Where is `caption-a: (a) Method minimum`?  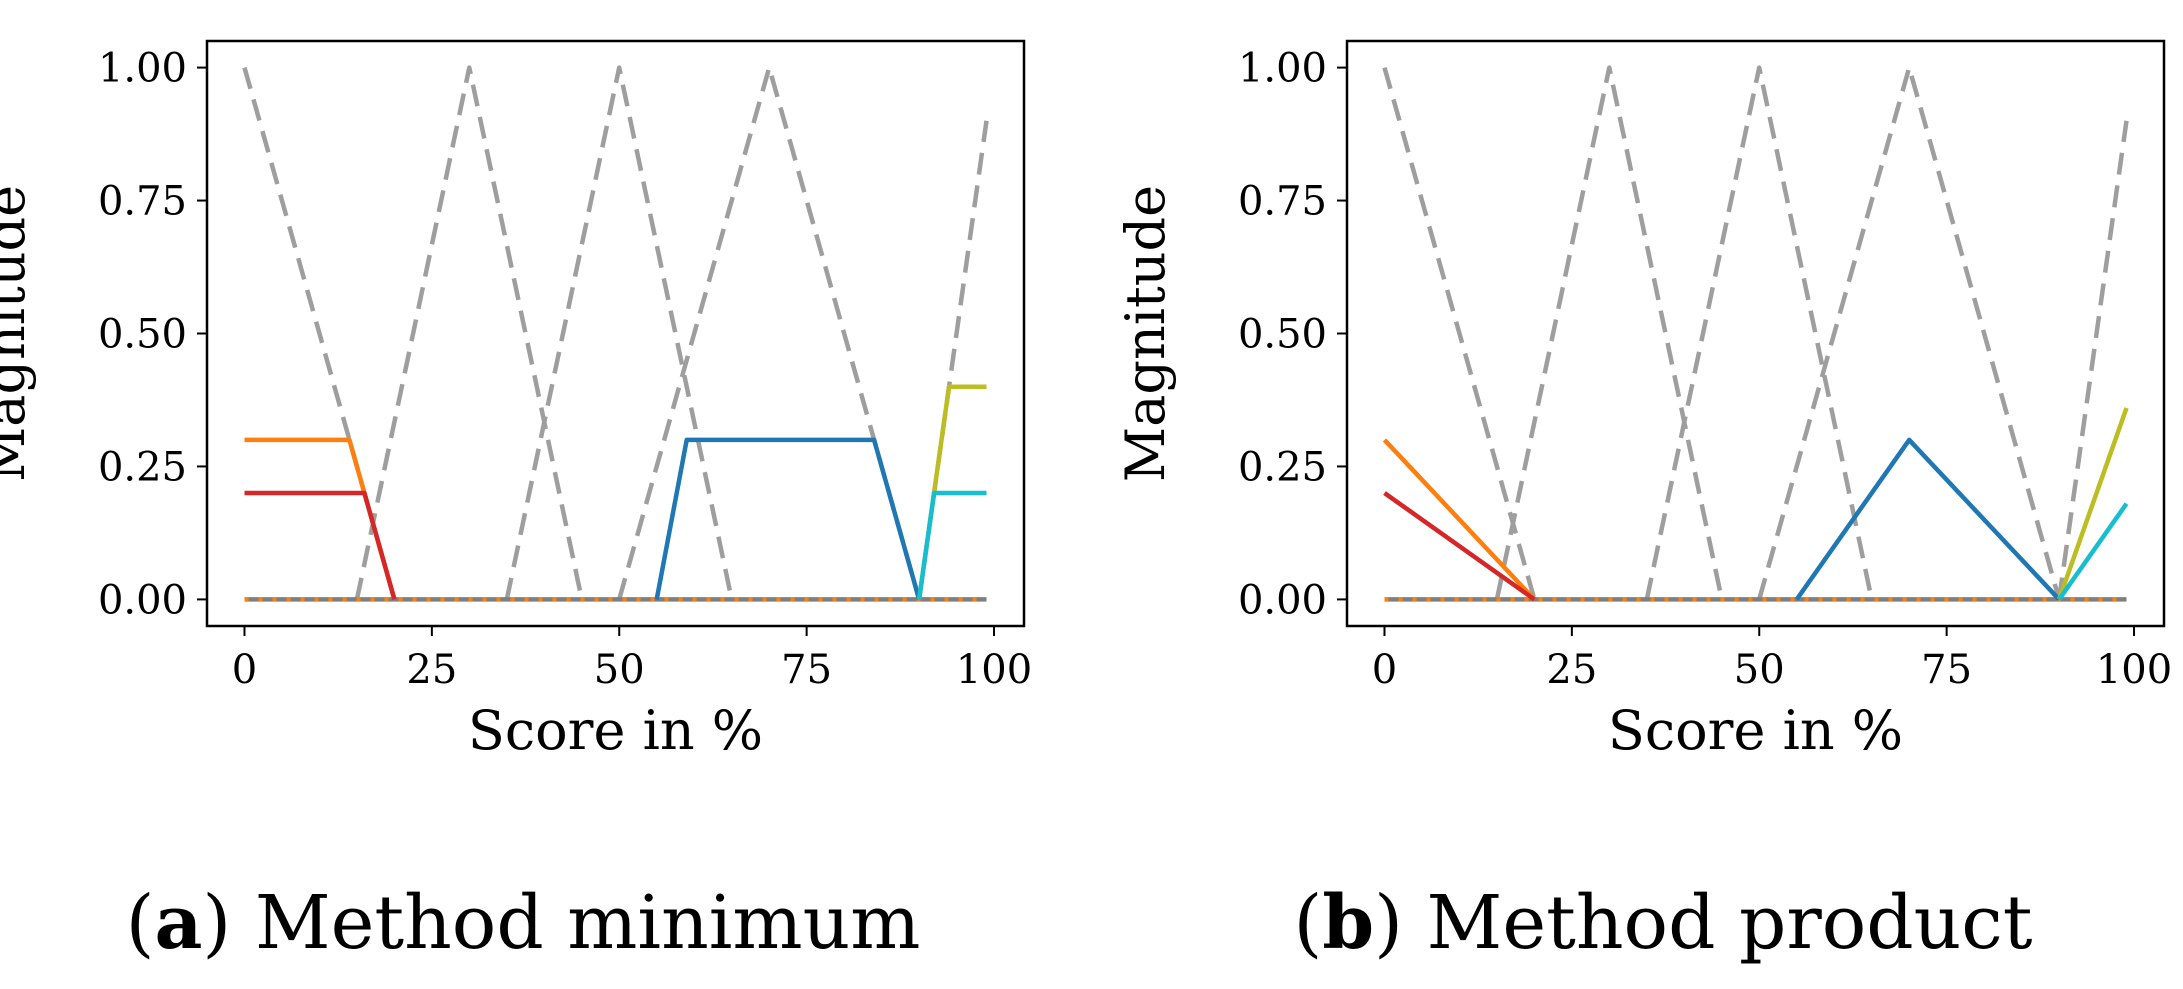
caption-a: (a) Method minimum is located at coordinates (523, 923).